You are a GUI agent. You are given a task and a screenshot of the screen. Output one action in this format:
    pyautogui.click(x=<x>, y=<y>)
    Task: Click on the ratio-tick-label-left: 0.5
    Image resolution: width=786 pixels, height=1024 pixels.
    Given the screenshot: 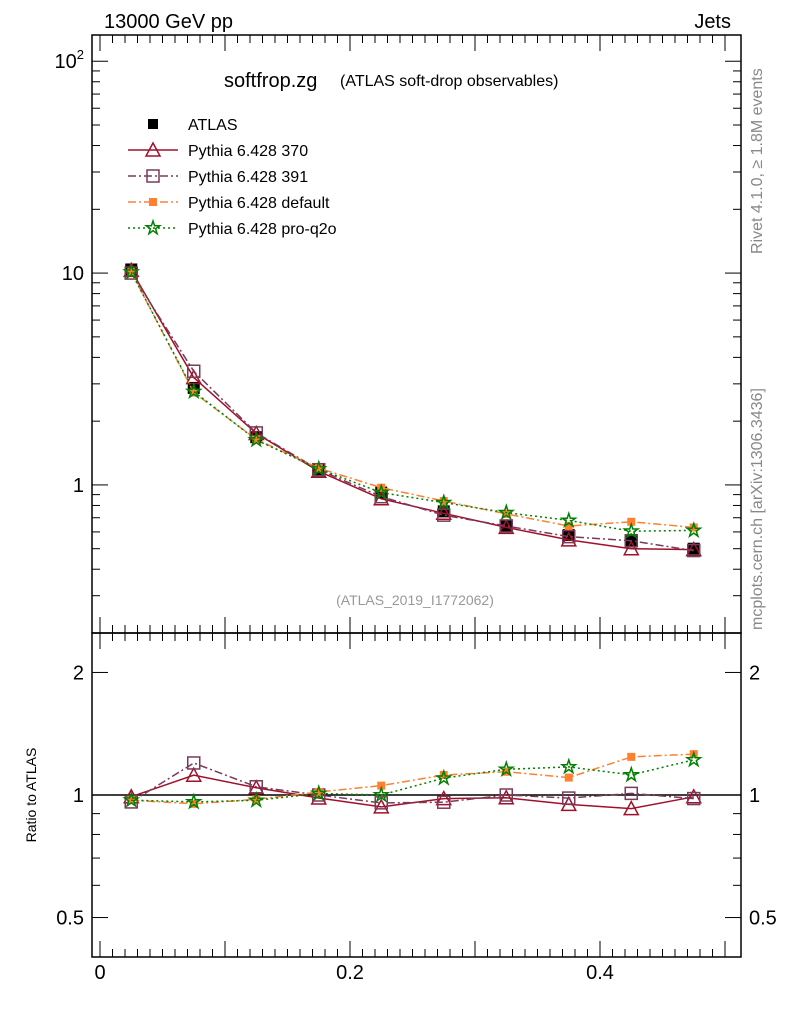 What is the action you would take?
    pyautogui.click(x=70, y=919)
    